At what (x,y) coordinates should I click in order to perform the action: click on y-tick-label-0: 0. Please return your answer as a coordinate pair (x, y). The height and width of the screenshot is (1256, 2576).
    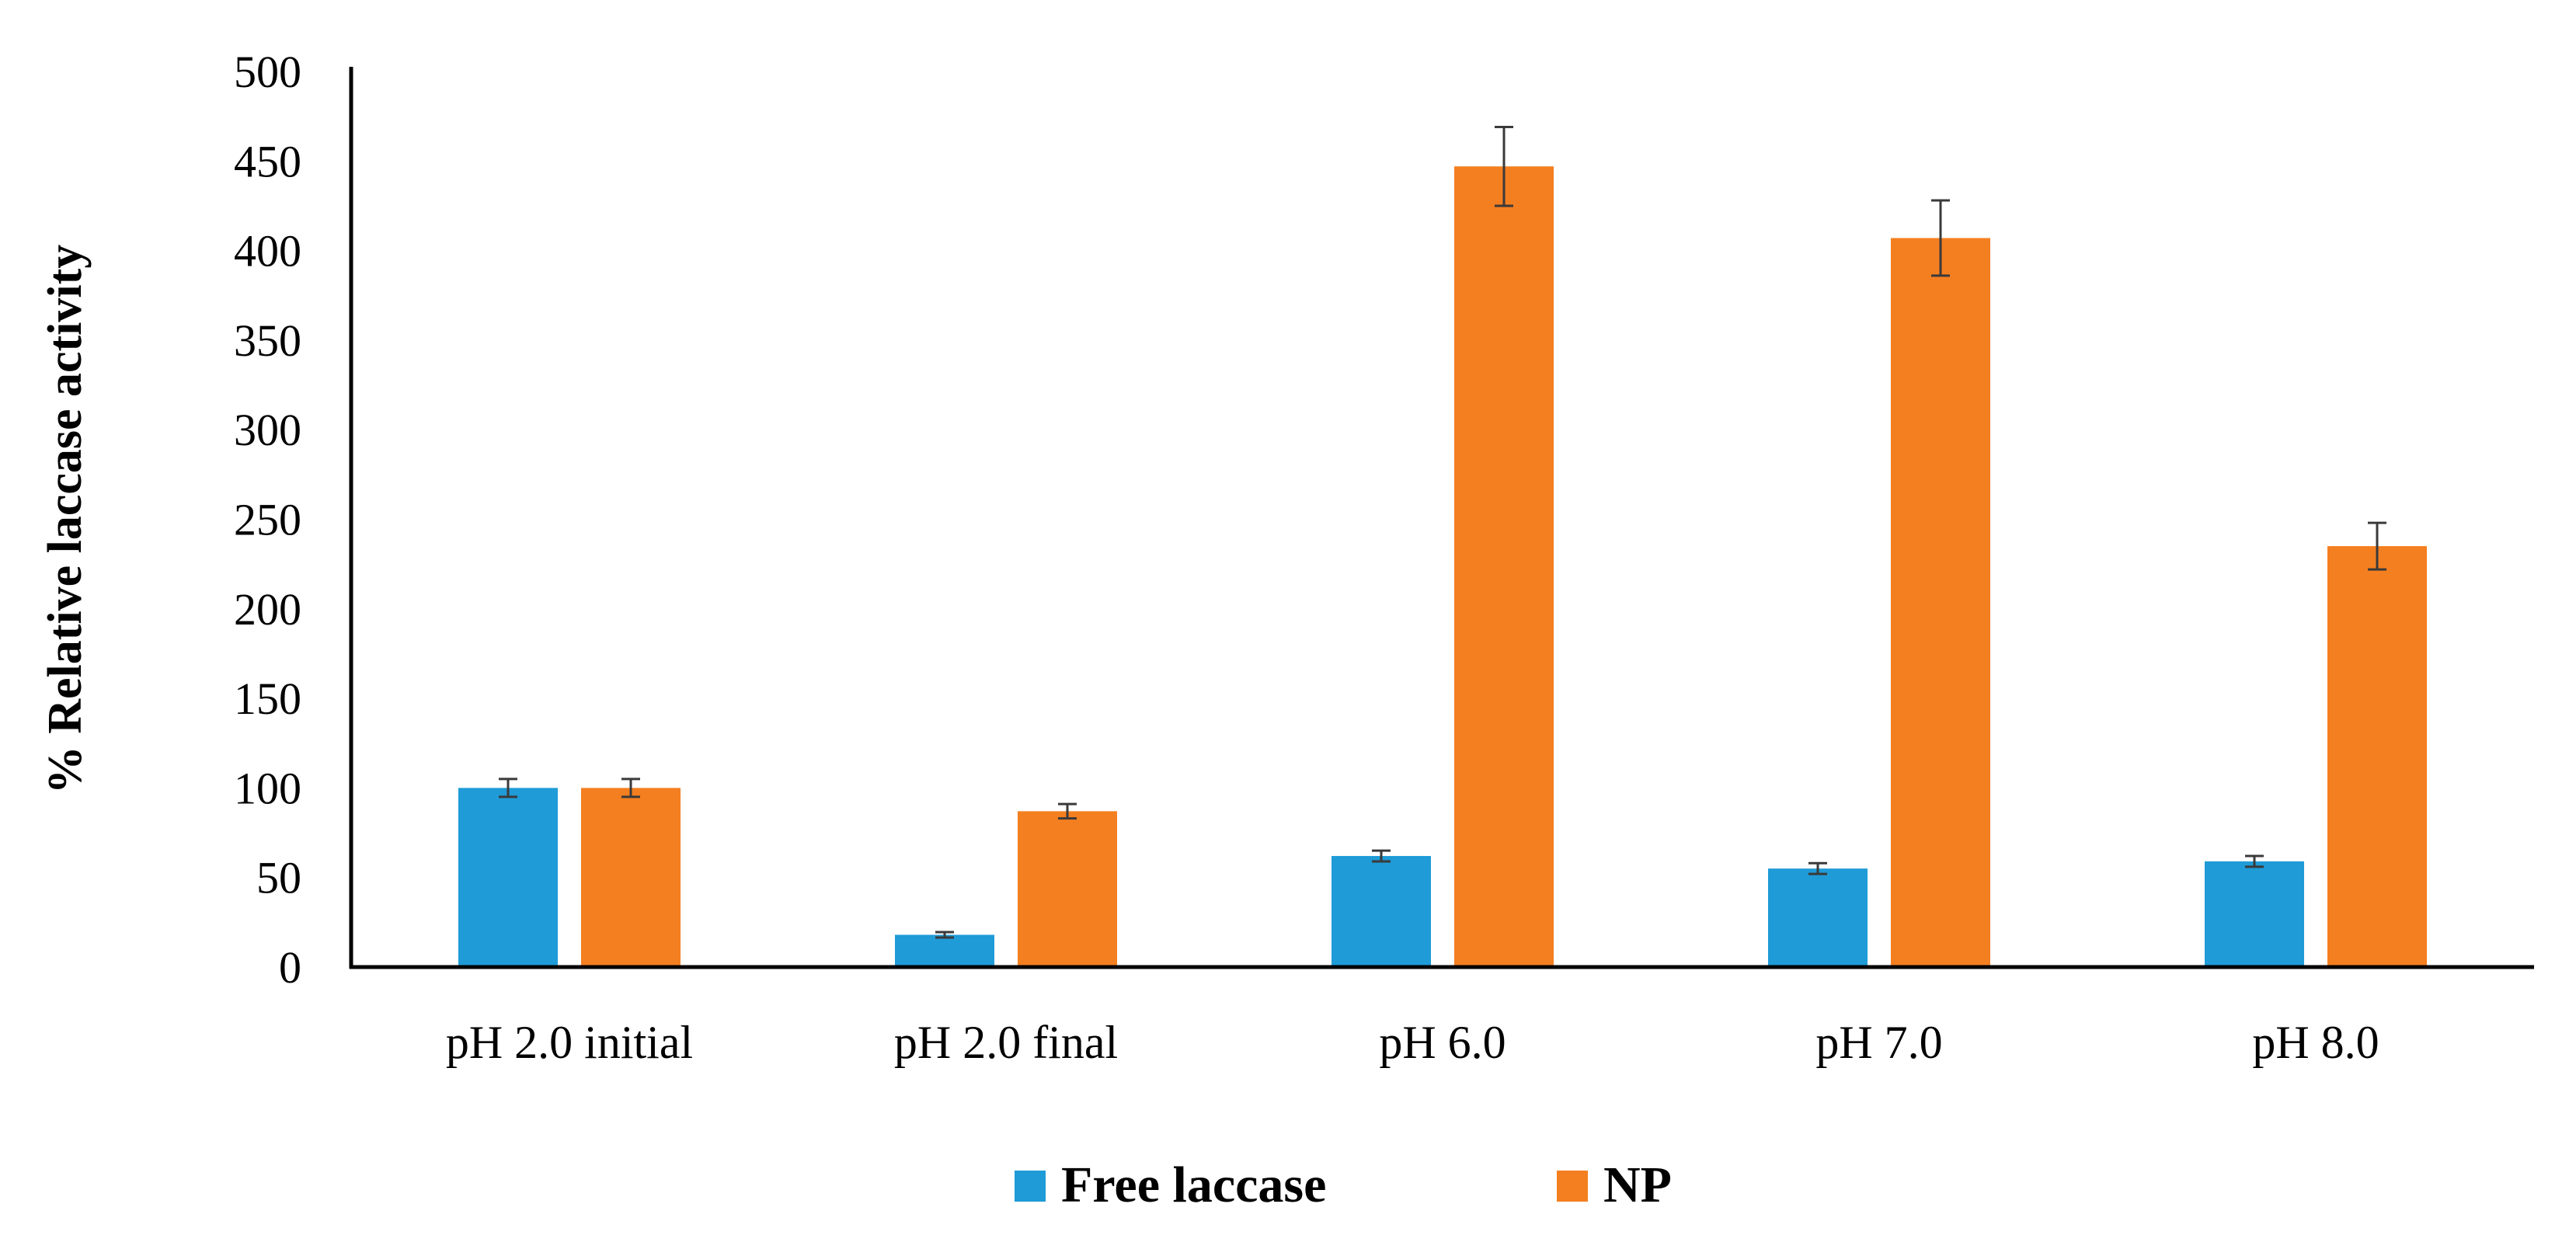
    Looking at the image, I should click on (290, 968).